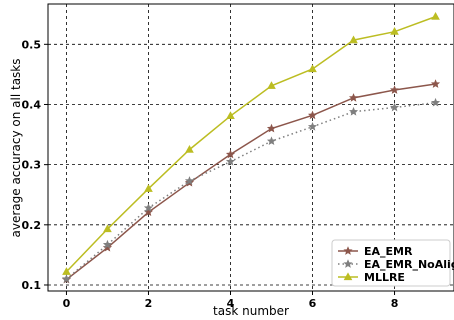 The height and width of the screenshot is (320, 454). I want to click on y-tick-label: 0.2, so click(32, 225).